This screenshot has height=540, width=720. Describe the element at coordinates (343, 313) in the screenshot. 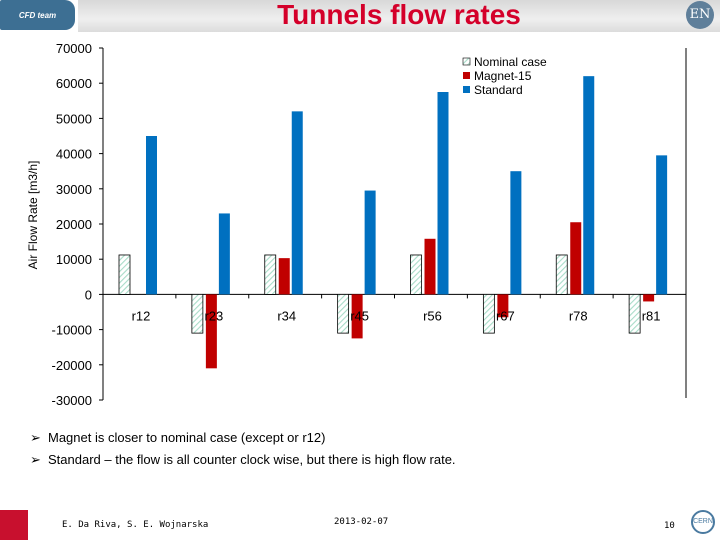

I see `bar-nominal-case-r45` at that location.